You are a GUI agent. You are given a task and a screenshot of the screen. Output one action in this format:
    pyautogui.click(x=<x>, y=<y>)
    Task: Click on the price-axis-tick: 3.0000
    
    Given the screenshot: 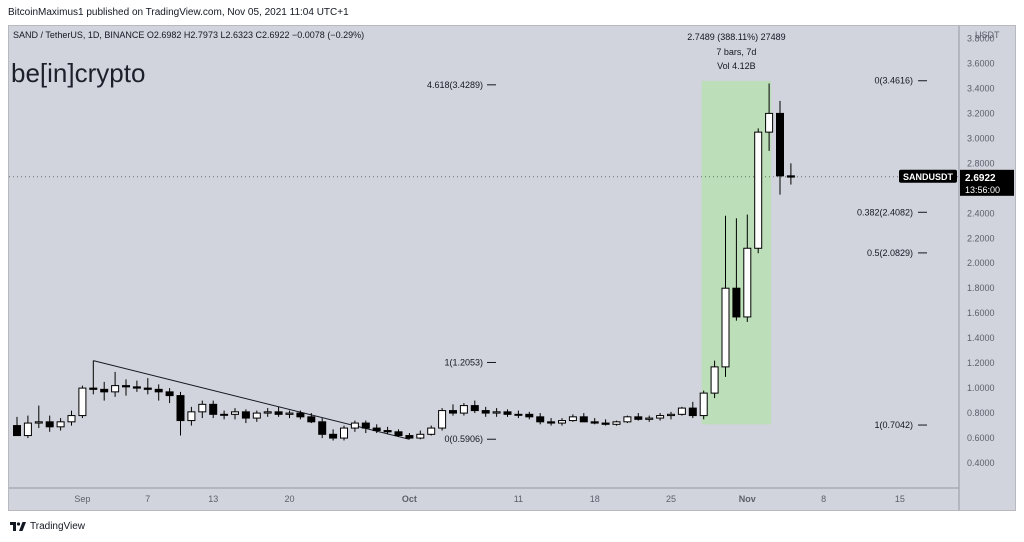 What is the action you would take?
    pyautogui.click(x=981, y=138)
    